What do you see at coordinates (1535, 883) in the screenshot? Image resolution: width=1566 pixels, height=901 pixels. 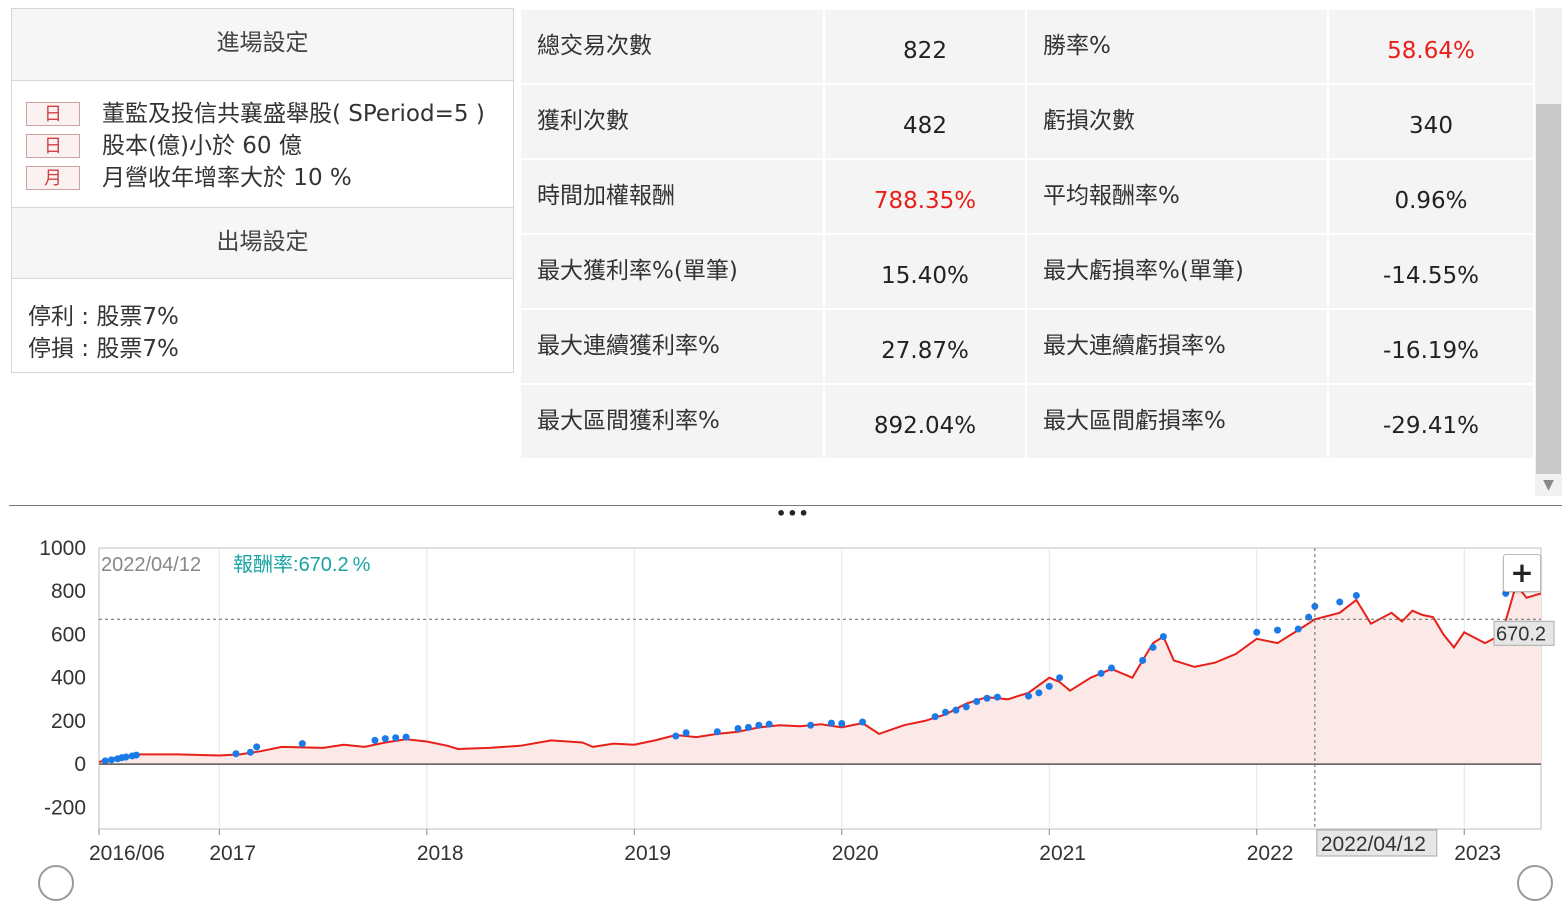 I see `chart-nav-right-button` at bounding box center [1535, 883].